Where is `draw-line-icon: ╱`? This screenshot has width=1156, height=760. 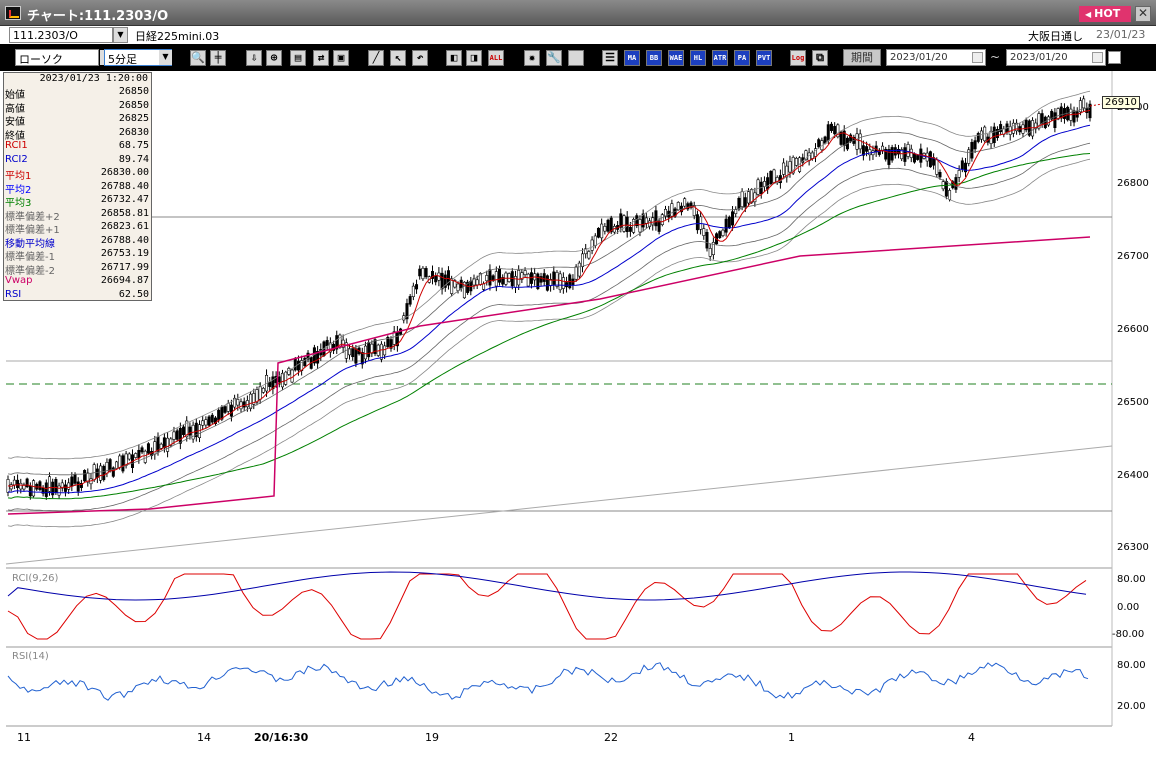
draw-line-icon: ╱ is located at coordinates (376, 58).